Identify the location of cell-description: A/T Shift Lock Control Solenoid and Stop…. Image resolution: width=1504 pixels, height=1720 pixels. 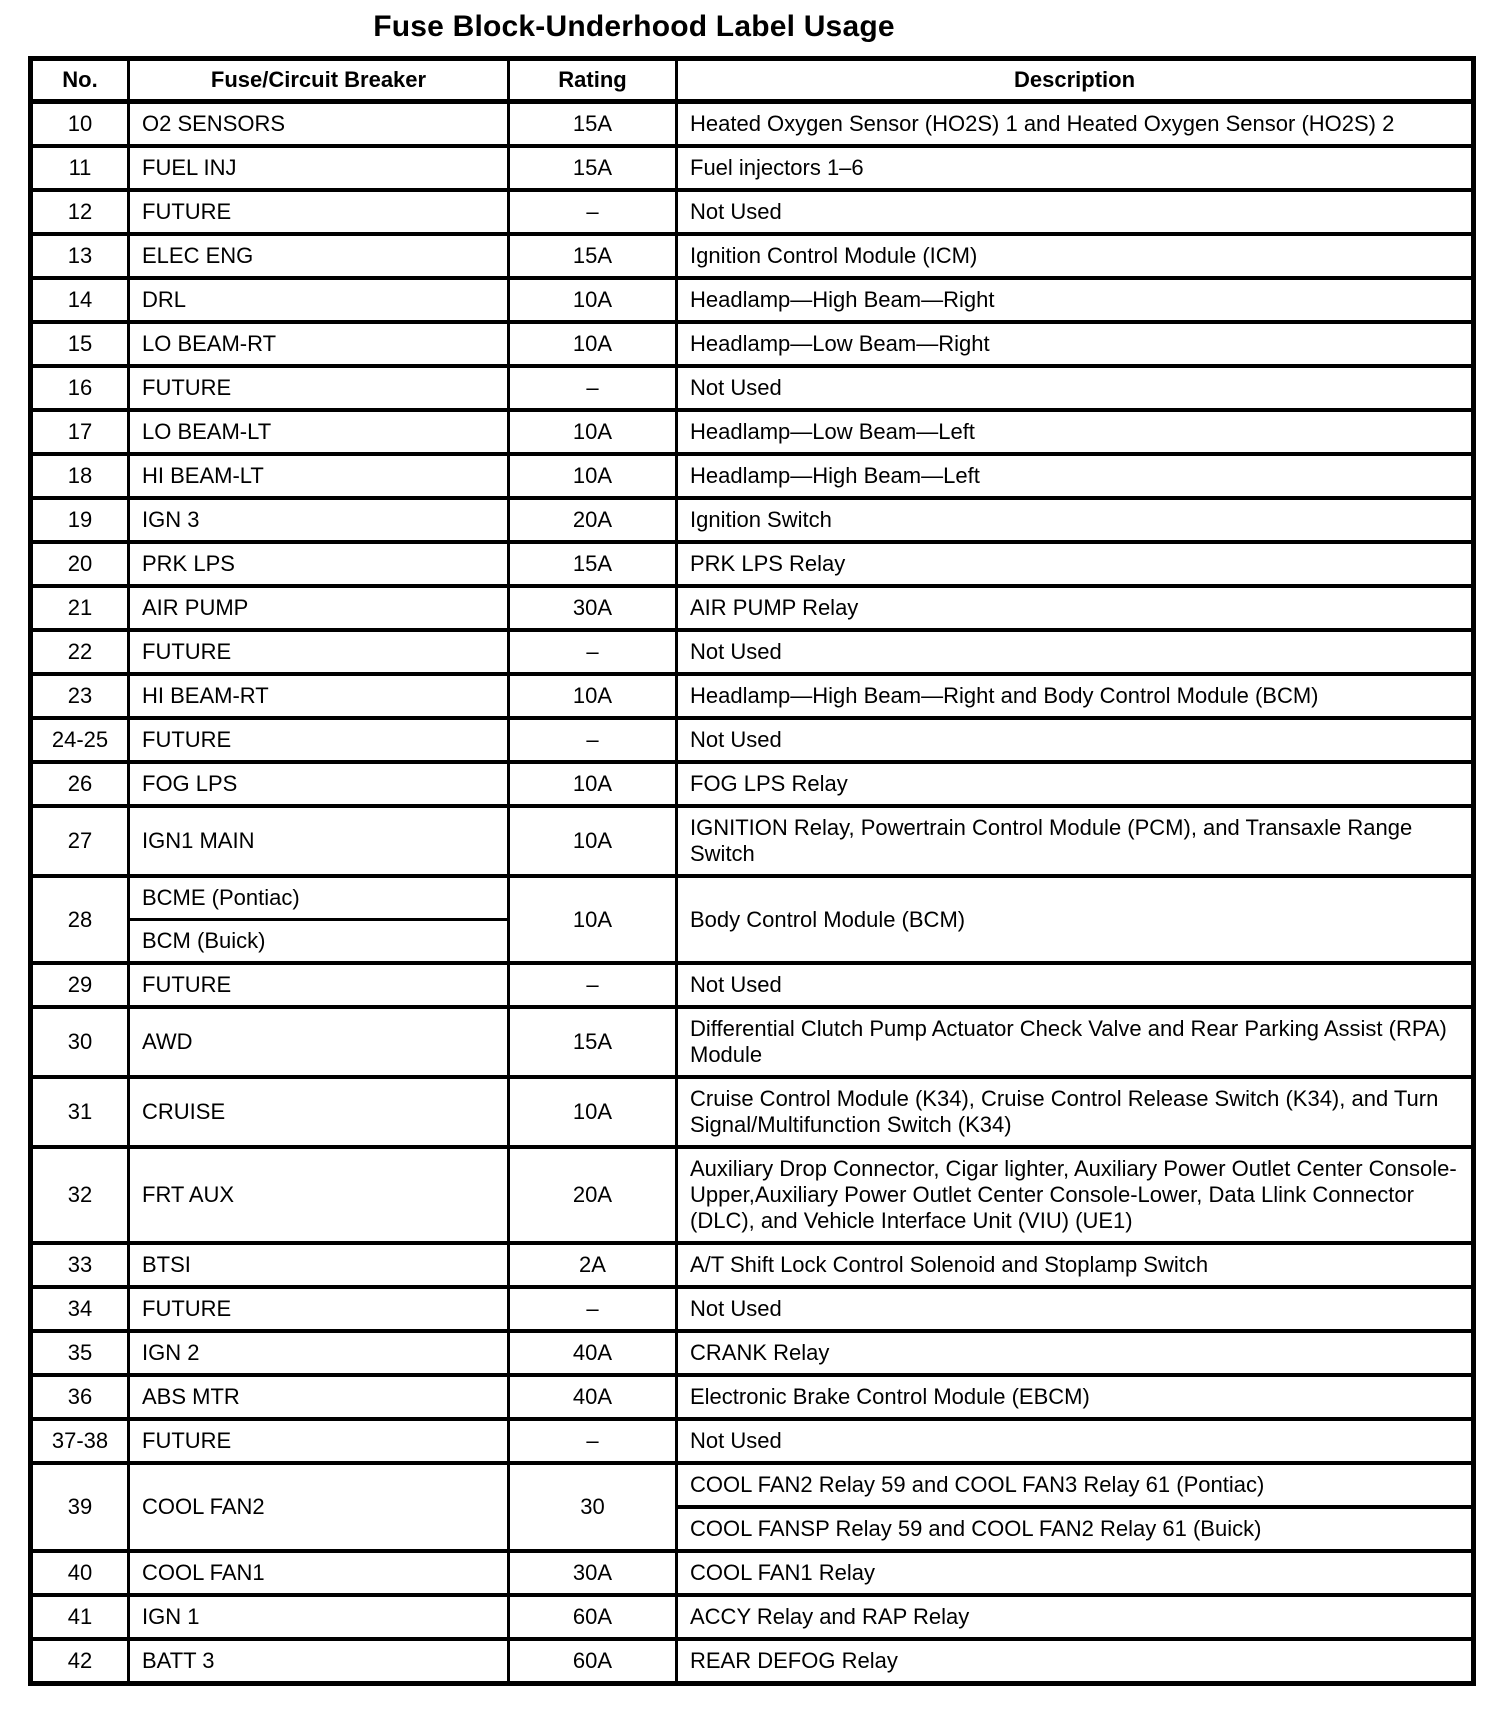
(949, 1264).